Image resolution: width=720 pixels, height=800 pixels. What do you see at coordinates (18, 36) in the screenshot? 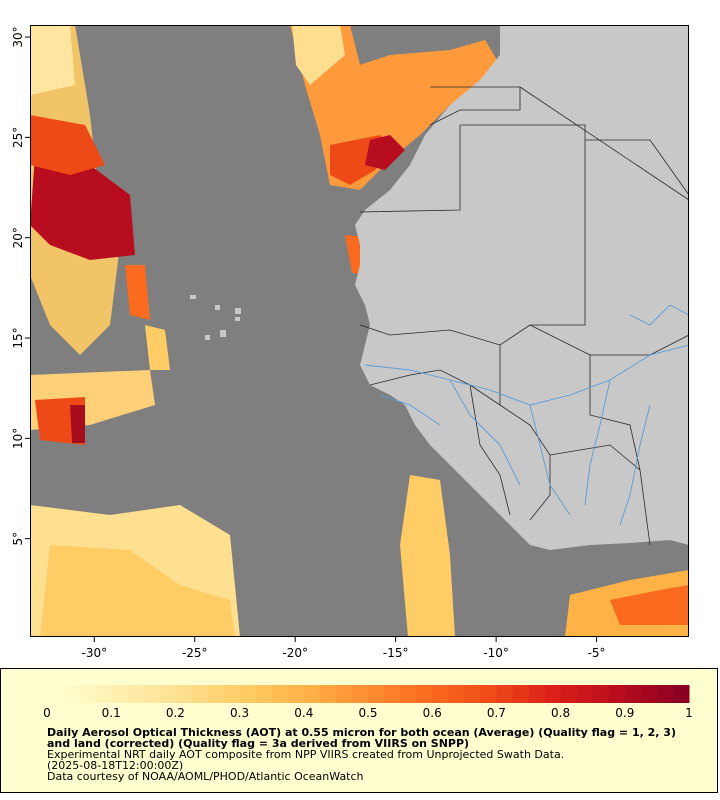
I see `y-tick-label: 30°` at bounding box center [18, 36].